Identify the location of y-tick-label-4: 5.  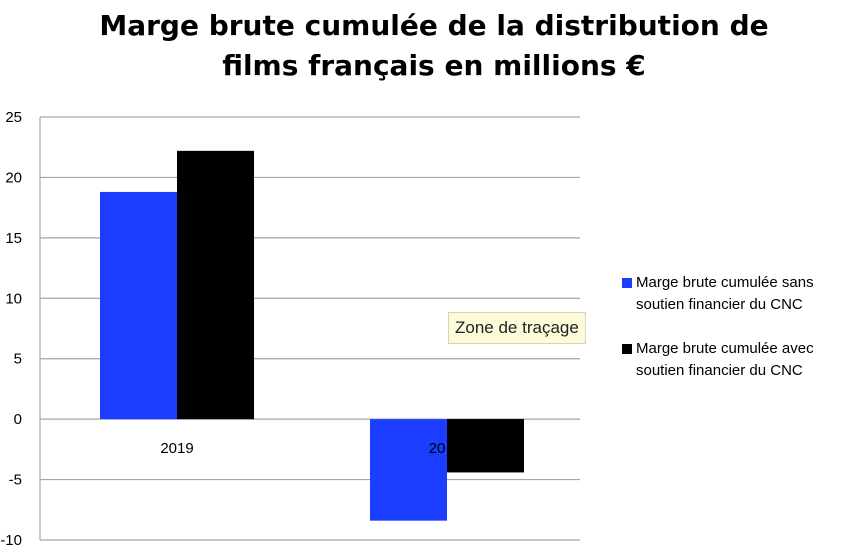
(18, 359).